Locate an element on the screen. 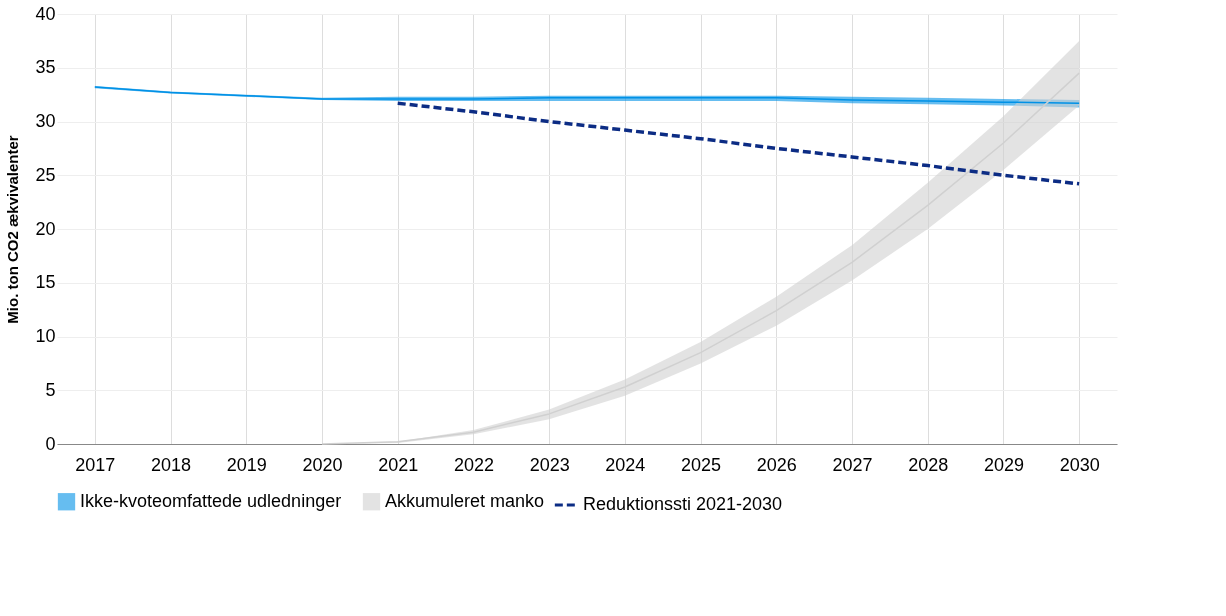 The image size is (1226, 616). x-tick-label: 2027 is located at coordinates (852, 464).